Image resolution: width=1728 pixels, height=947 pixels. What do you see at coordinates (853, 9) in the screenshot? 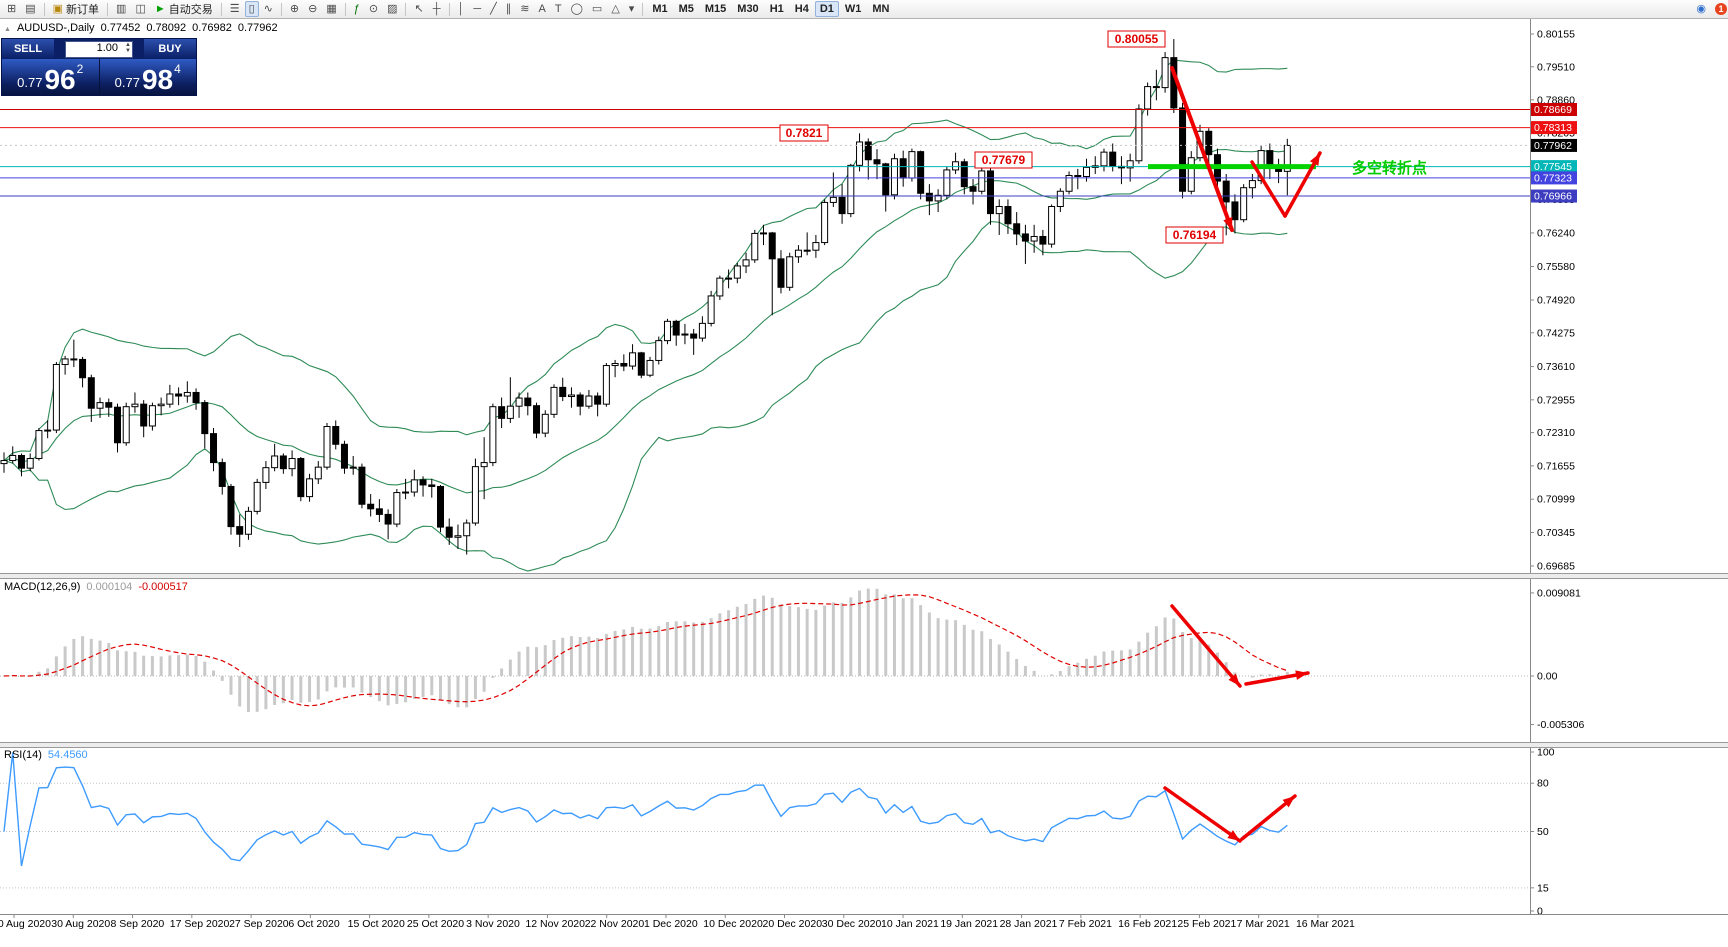
I see `timeframe-w1-button: W1` at bounding box center [853, 9].